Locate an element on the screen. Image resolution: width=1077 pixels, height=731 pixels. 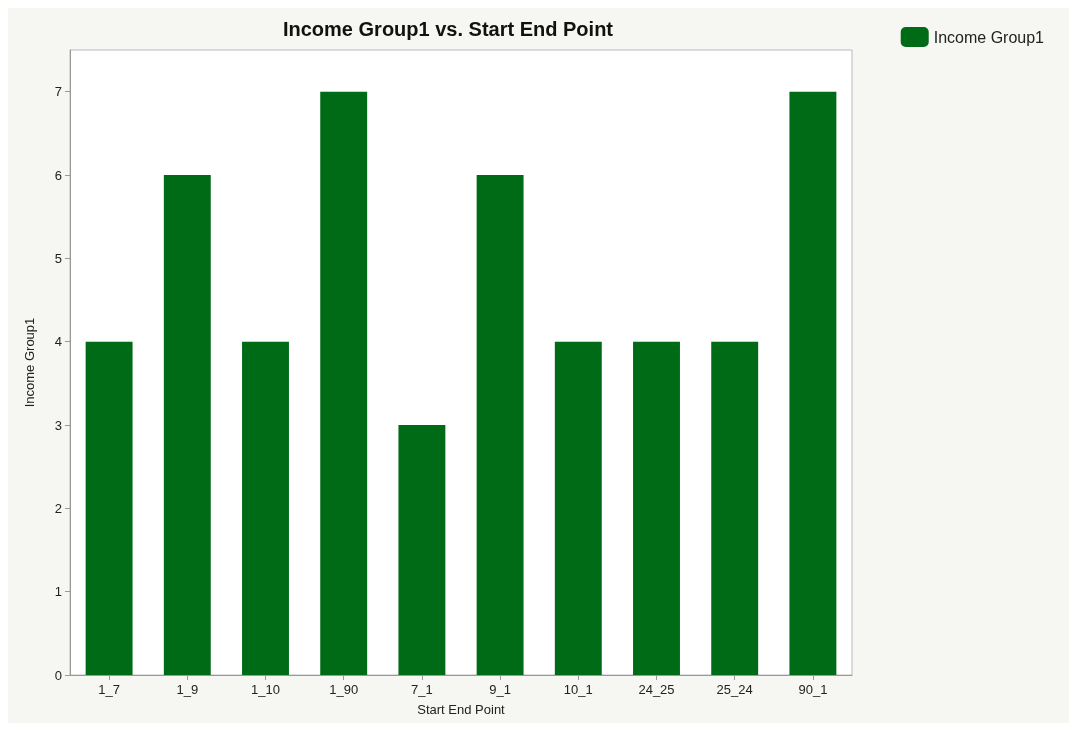
x-tick-label: 10_1 is located at coordinates (578, 689).